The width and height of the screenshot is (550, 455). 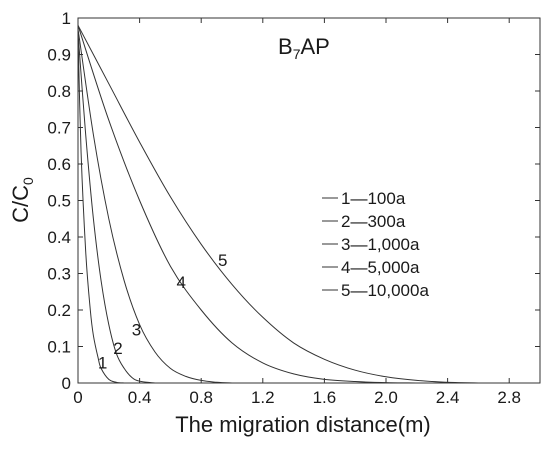 I want to click on x-tick-label: 0, so click(x=77, y=397).